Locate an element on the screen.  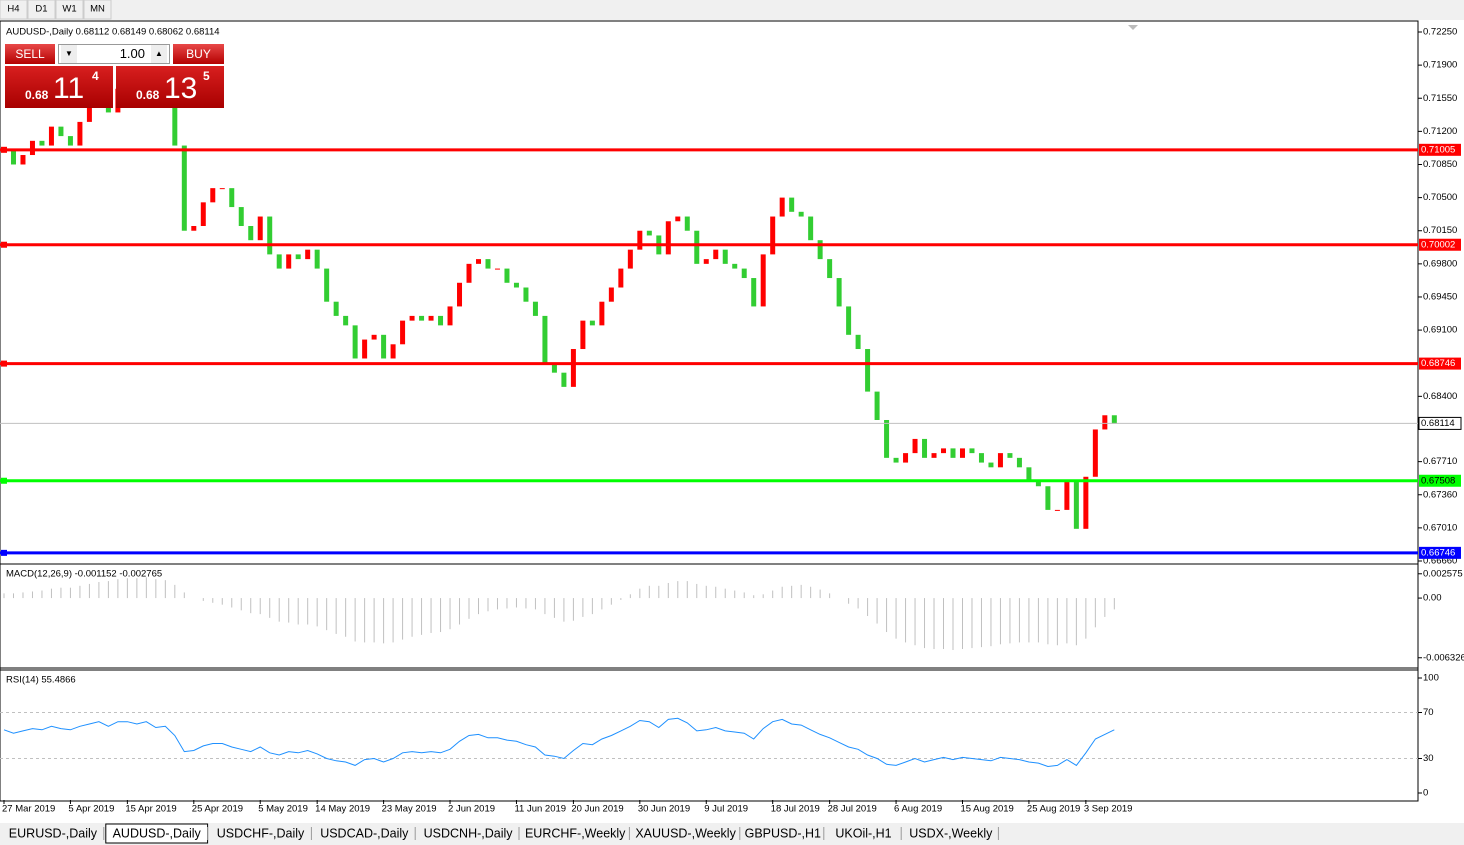
bid-big: 0.68 is located at coordinates (37, 95).